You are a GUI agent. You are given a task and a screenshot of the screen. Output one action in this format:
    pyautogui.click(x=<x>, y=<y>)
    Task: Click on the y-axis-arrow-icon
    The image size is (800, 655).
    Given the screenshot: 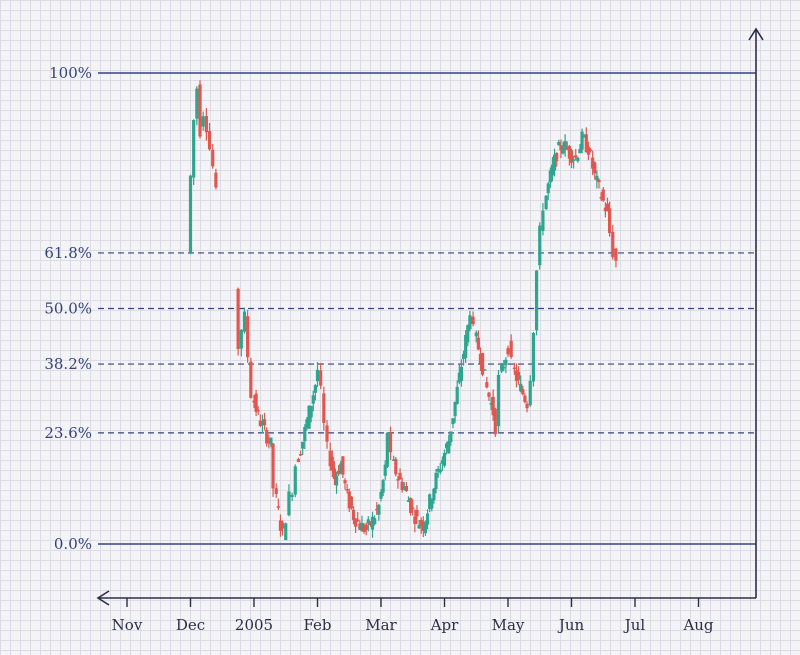 What is the action you would take?
    pyautogui.click(x=756, y=34)
    